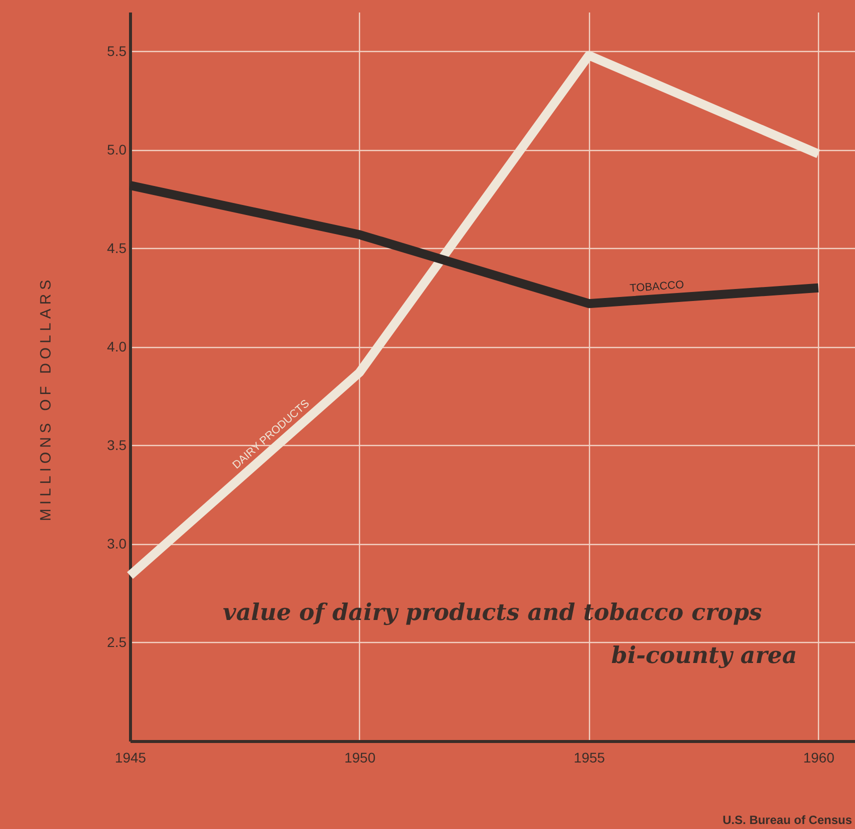  I want to click on series-label: TOBACCO, so click(657, 287).